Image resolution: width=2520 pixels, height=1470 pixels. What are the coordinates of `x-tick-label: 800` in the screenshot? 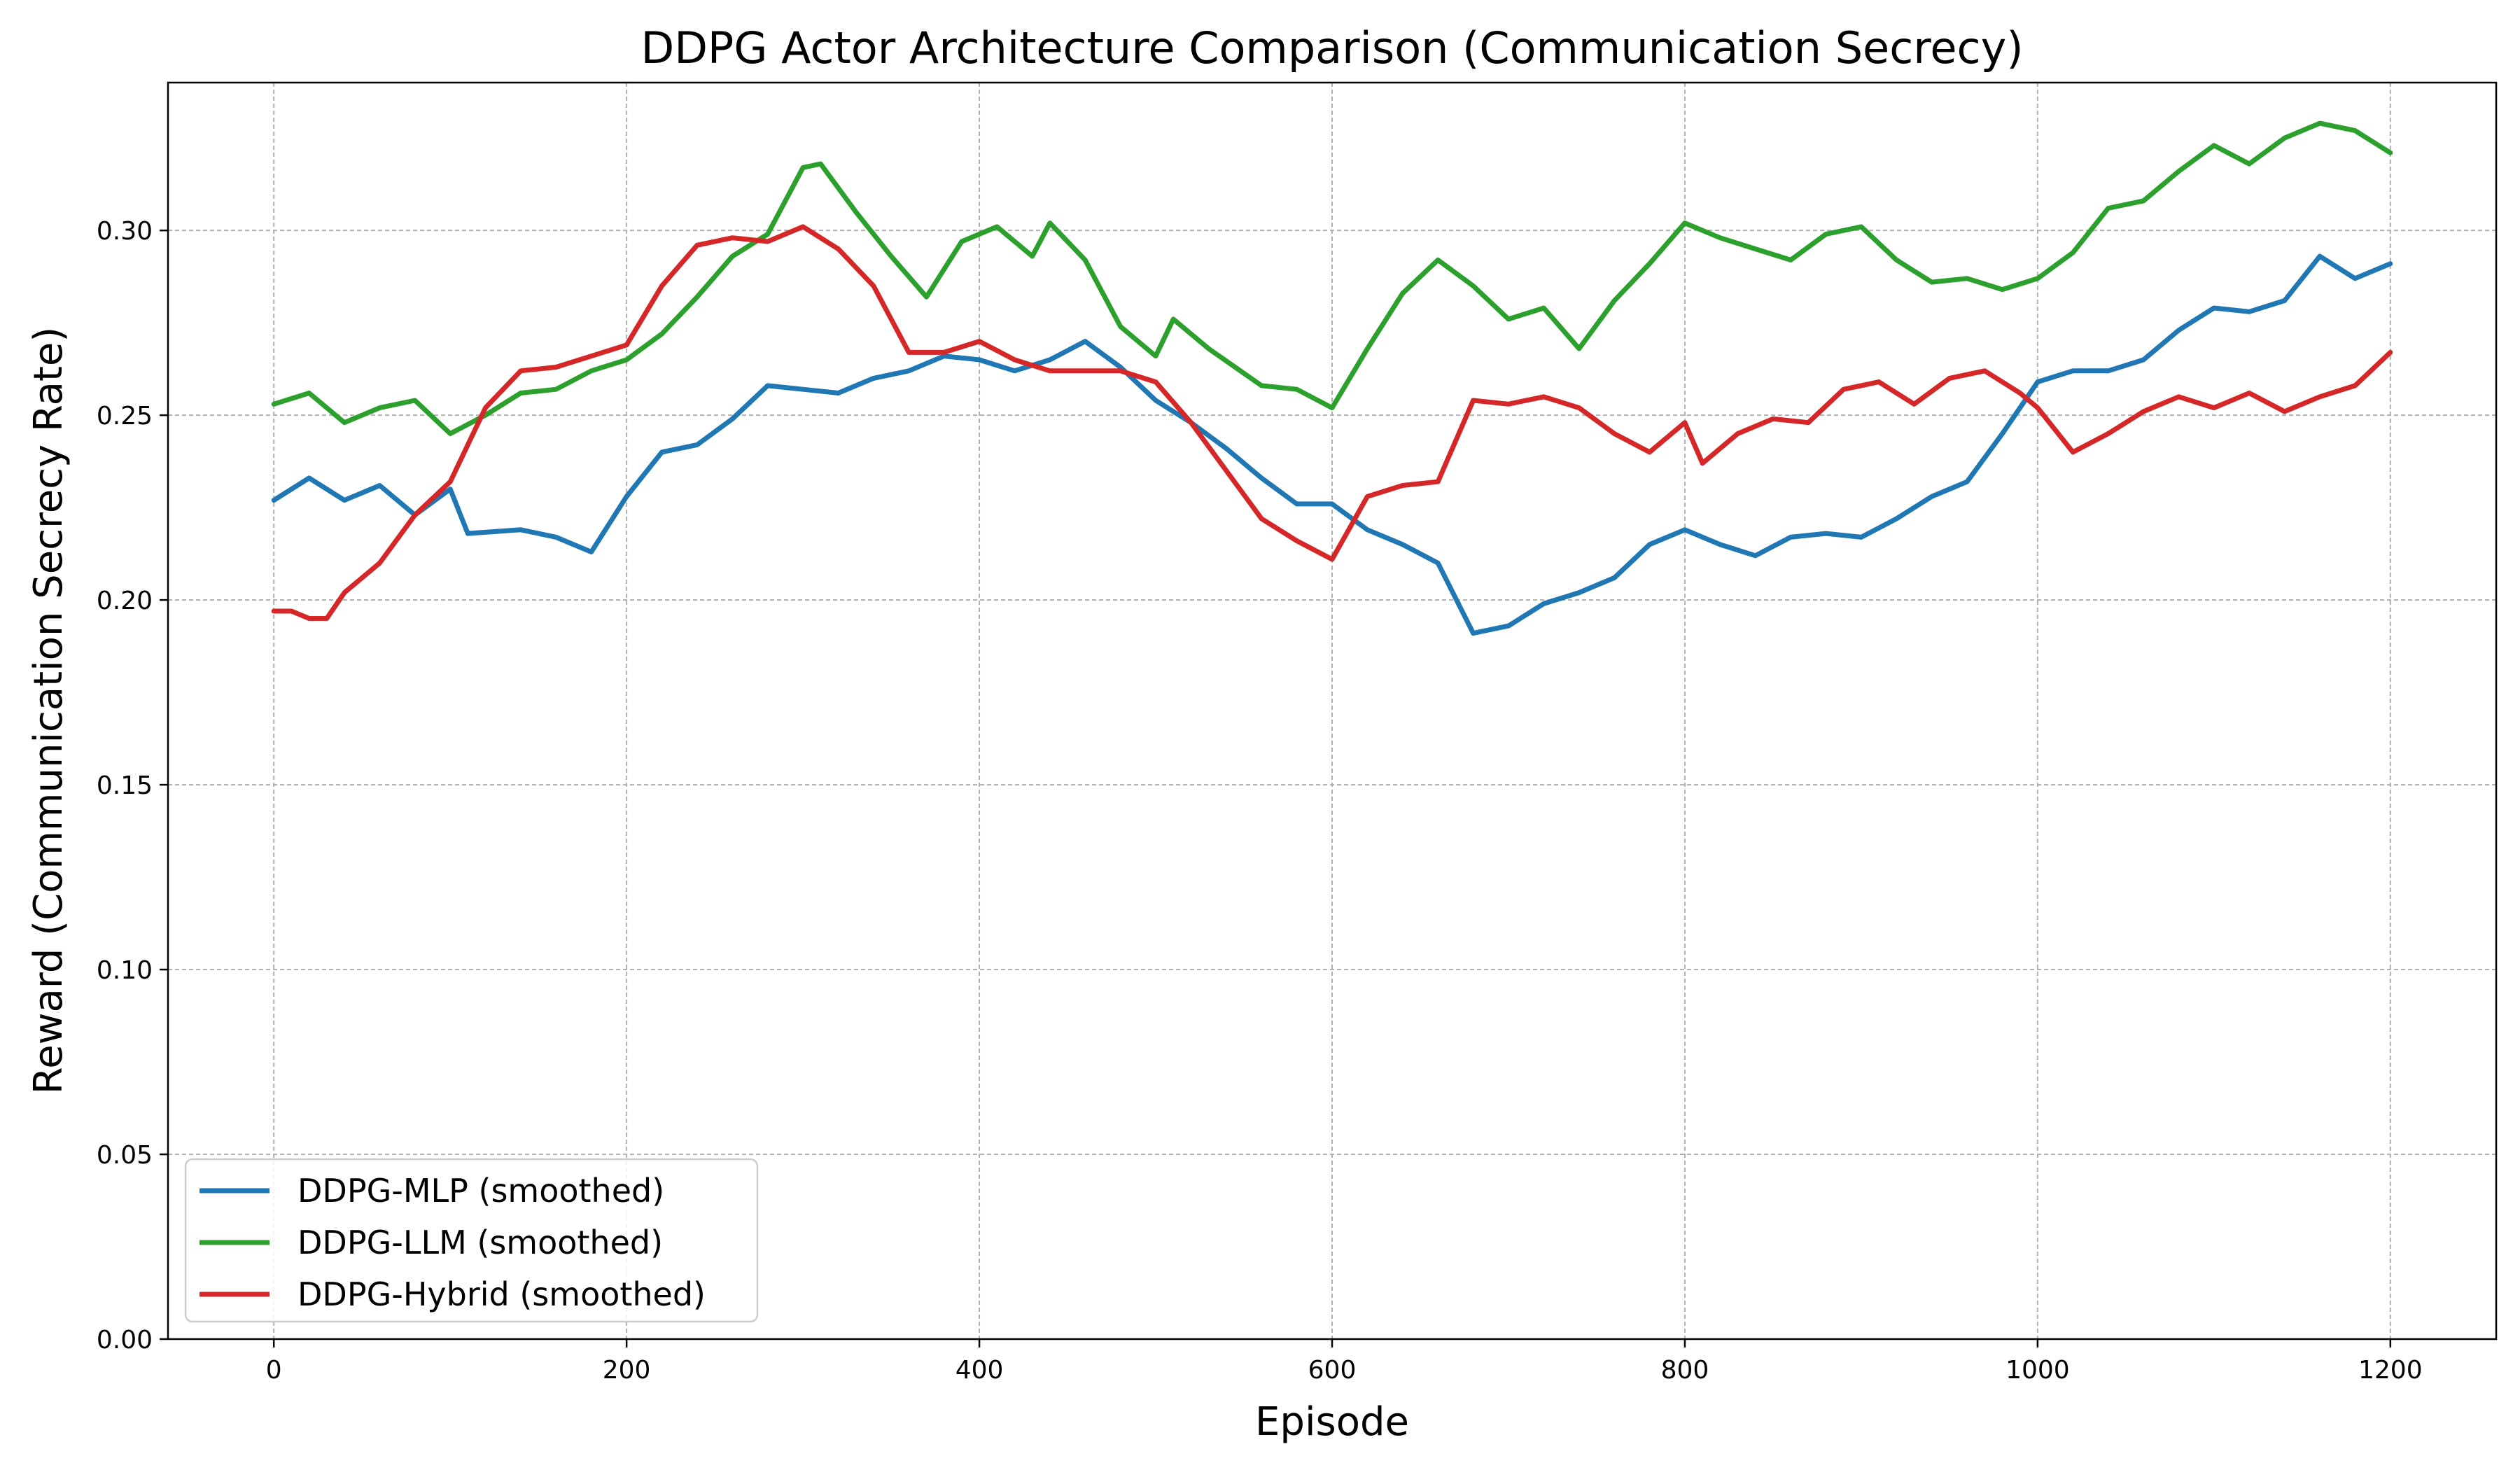 It's located at (1685, 1370).